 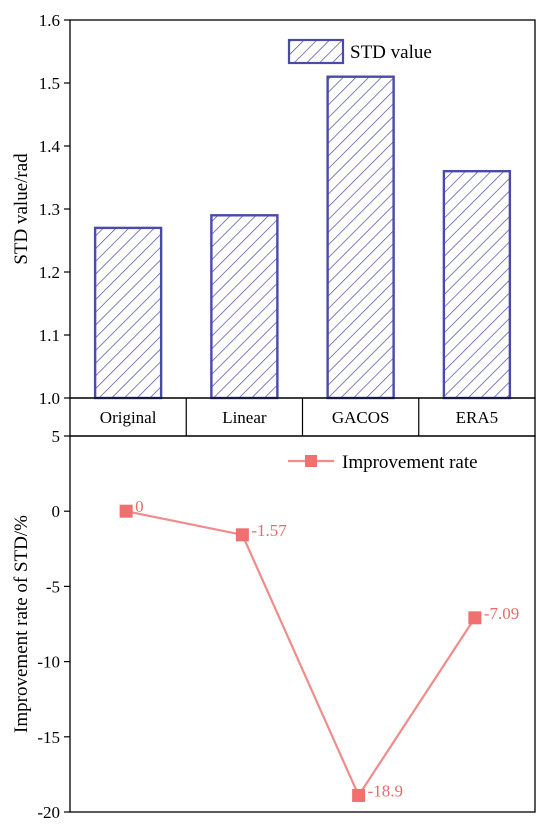 I want to click on bar-y-tick-label: 1.3, so click(x=49, y=209).